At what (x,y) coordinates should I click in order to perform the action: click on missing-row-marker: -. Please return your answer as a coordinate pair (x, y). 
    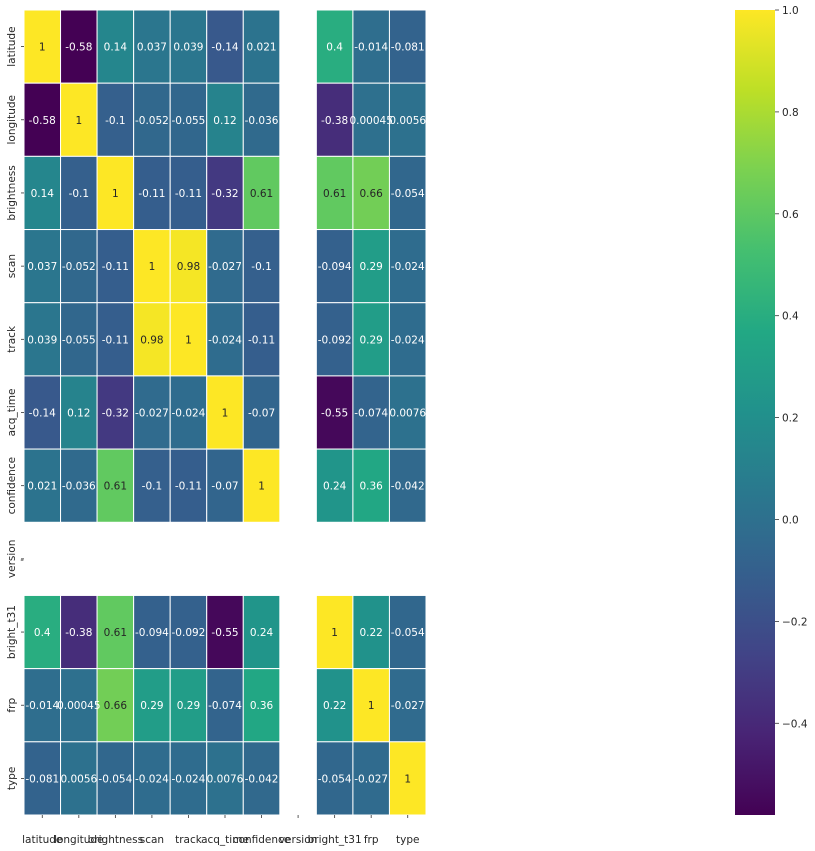
    Looking at the image, I should click on (22, 560).